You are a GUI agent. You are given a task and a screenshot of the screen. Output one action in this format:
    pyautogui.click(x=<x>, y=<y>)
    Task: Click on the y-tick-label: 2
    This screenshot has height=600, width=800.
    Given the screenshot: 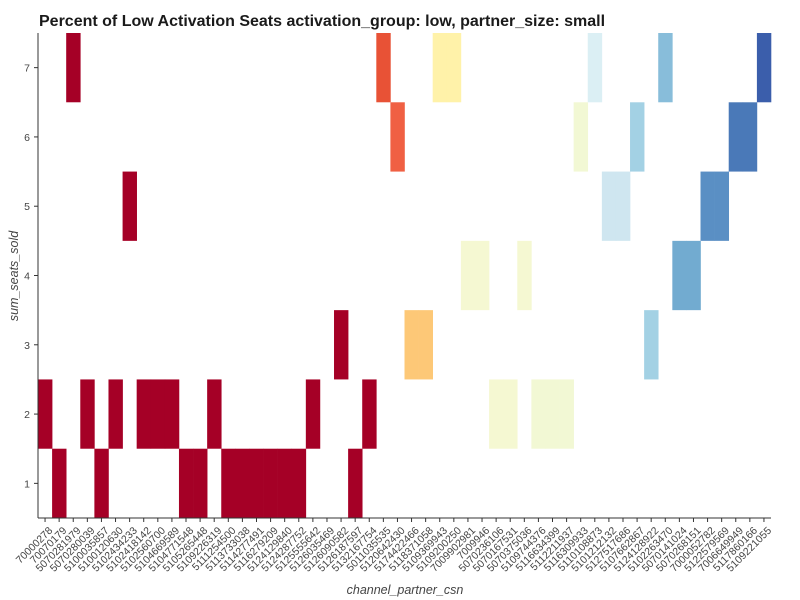 What is the action you would take?
    pyautogui.click(x=27, y=415)
    